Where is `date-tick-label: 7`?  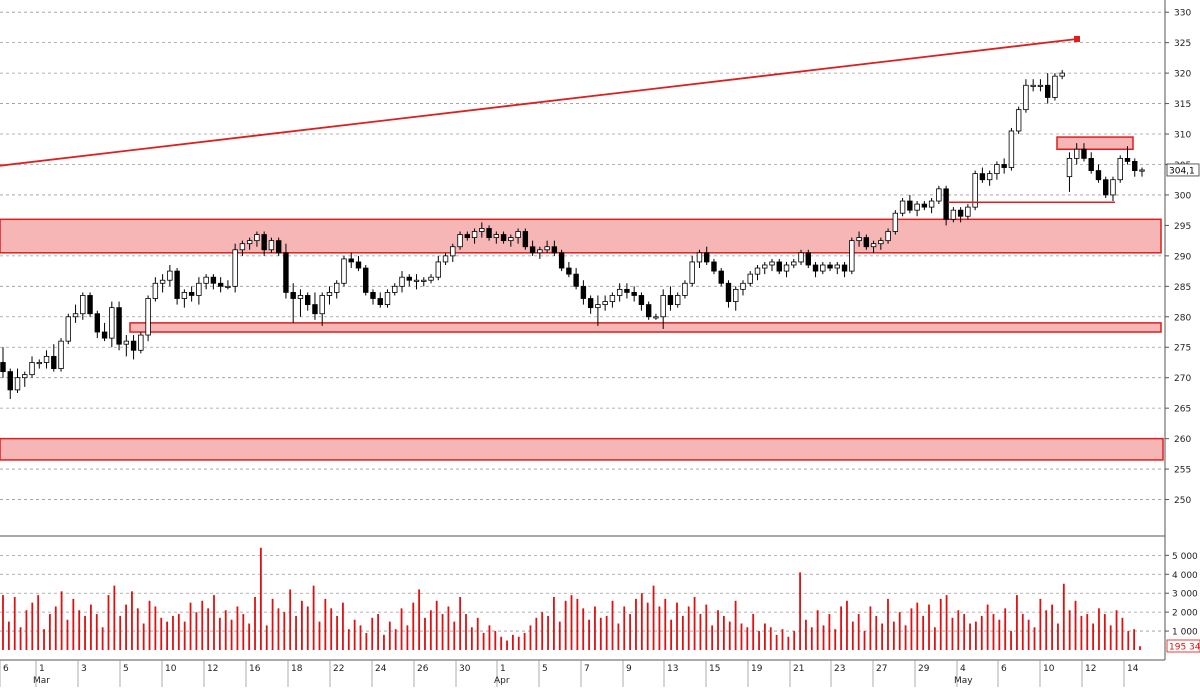 date-tick-label: 7 is located at coordinates (587, 669).